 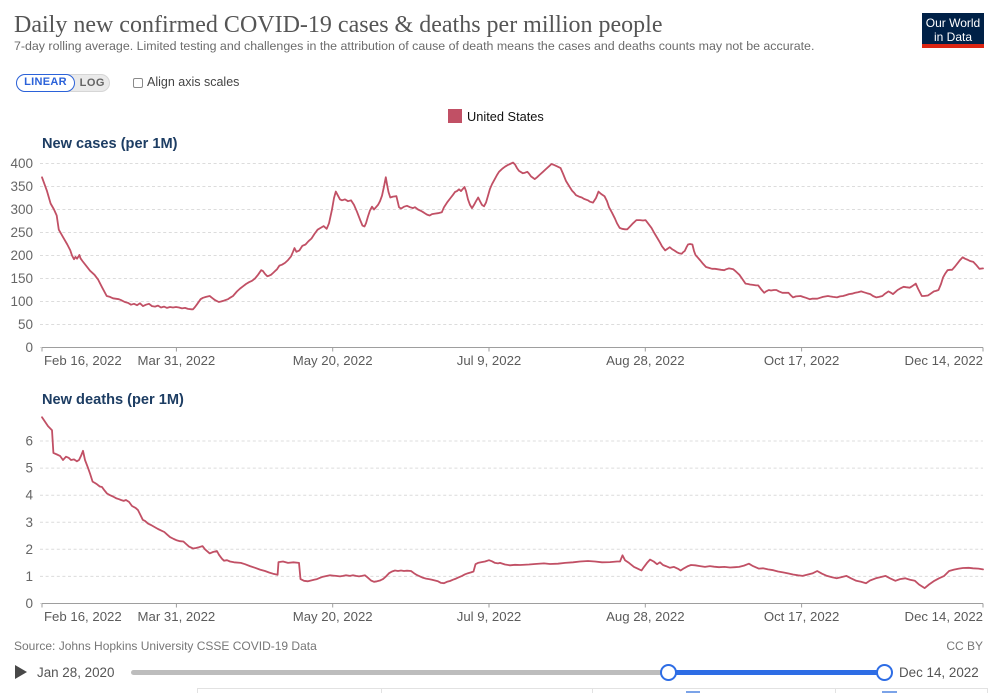 What do you see at coordinates (21, 255) in the screenshot?
I see `svg-text: 200` at bounding box center [21, 255].